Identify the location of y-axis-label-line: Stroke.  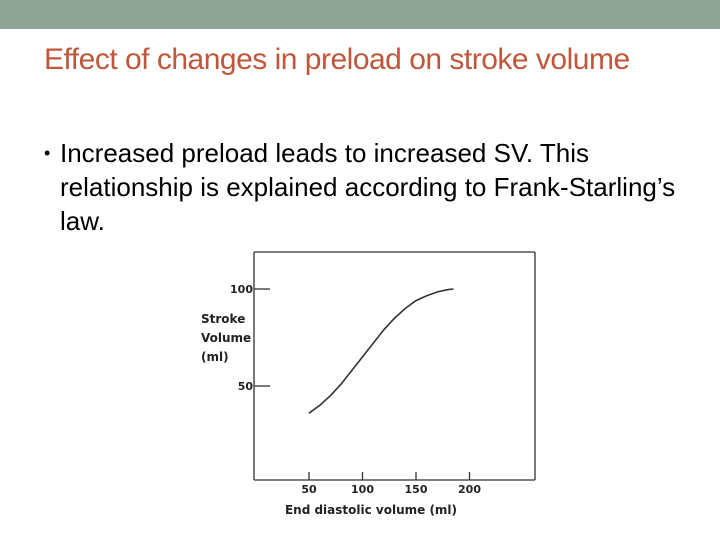
(223, 319).